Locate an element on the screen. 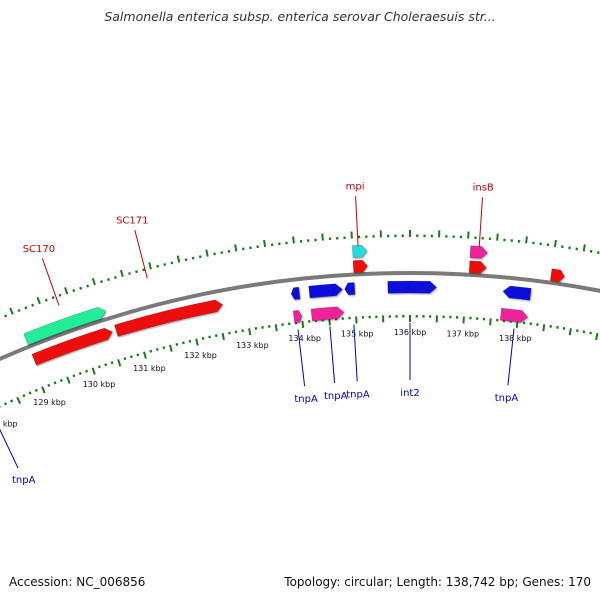 This screenshot has height=600, width=600. gene-label: mpi is located at coordinates (355, 186).